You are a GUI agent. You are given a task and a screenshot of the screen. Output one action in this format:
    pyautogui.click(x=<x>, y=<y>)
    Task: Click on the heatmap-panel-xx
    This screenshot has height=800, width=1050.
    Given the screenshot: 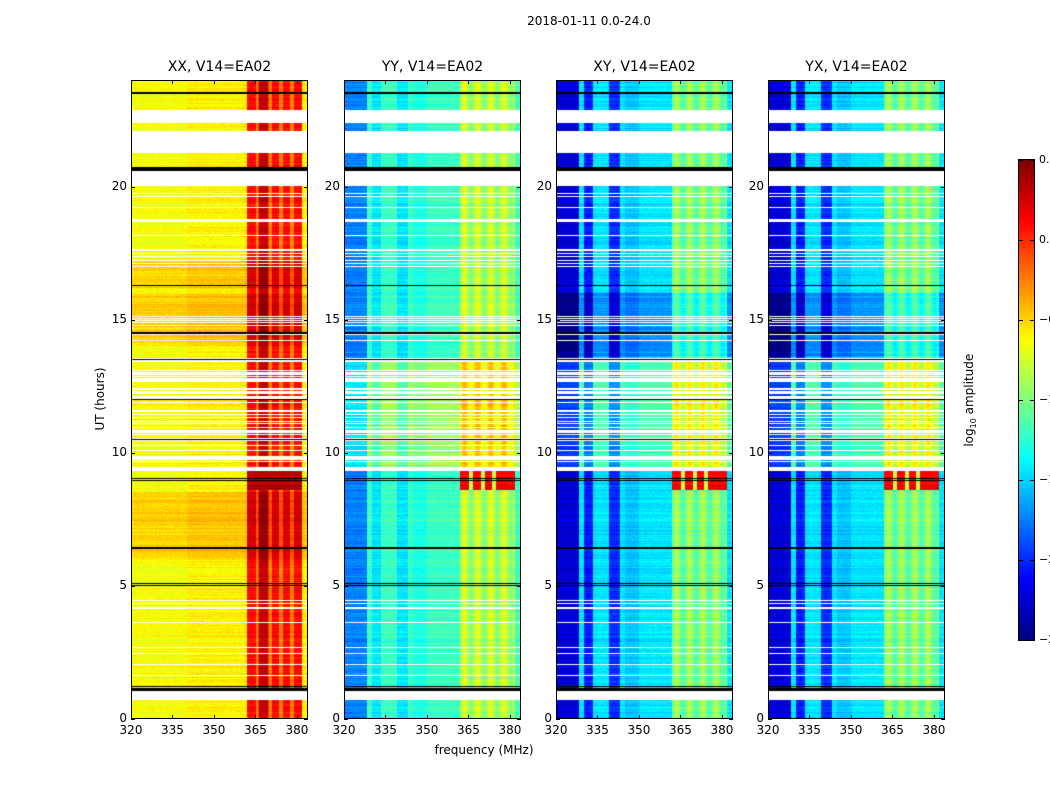 What is the action you would take?
    pyautogui.click(x=219, y=399)
    